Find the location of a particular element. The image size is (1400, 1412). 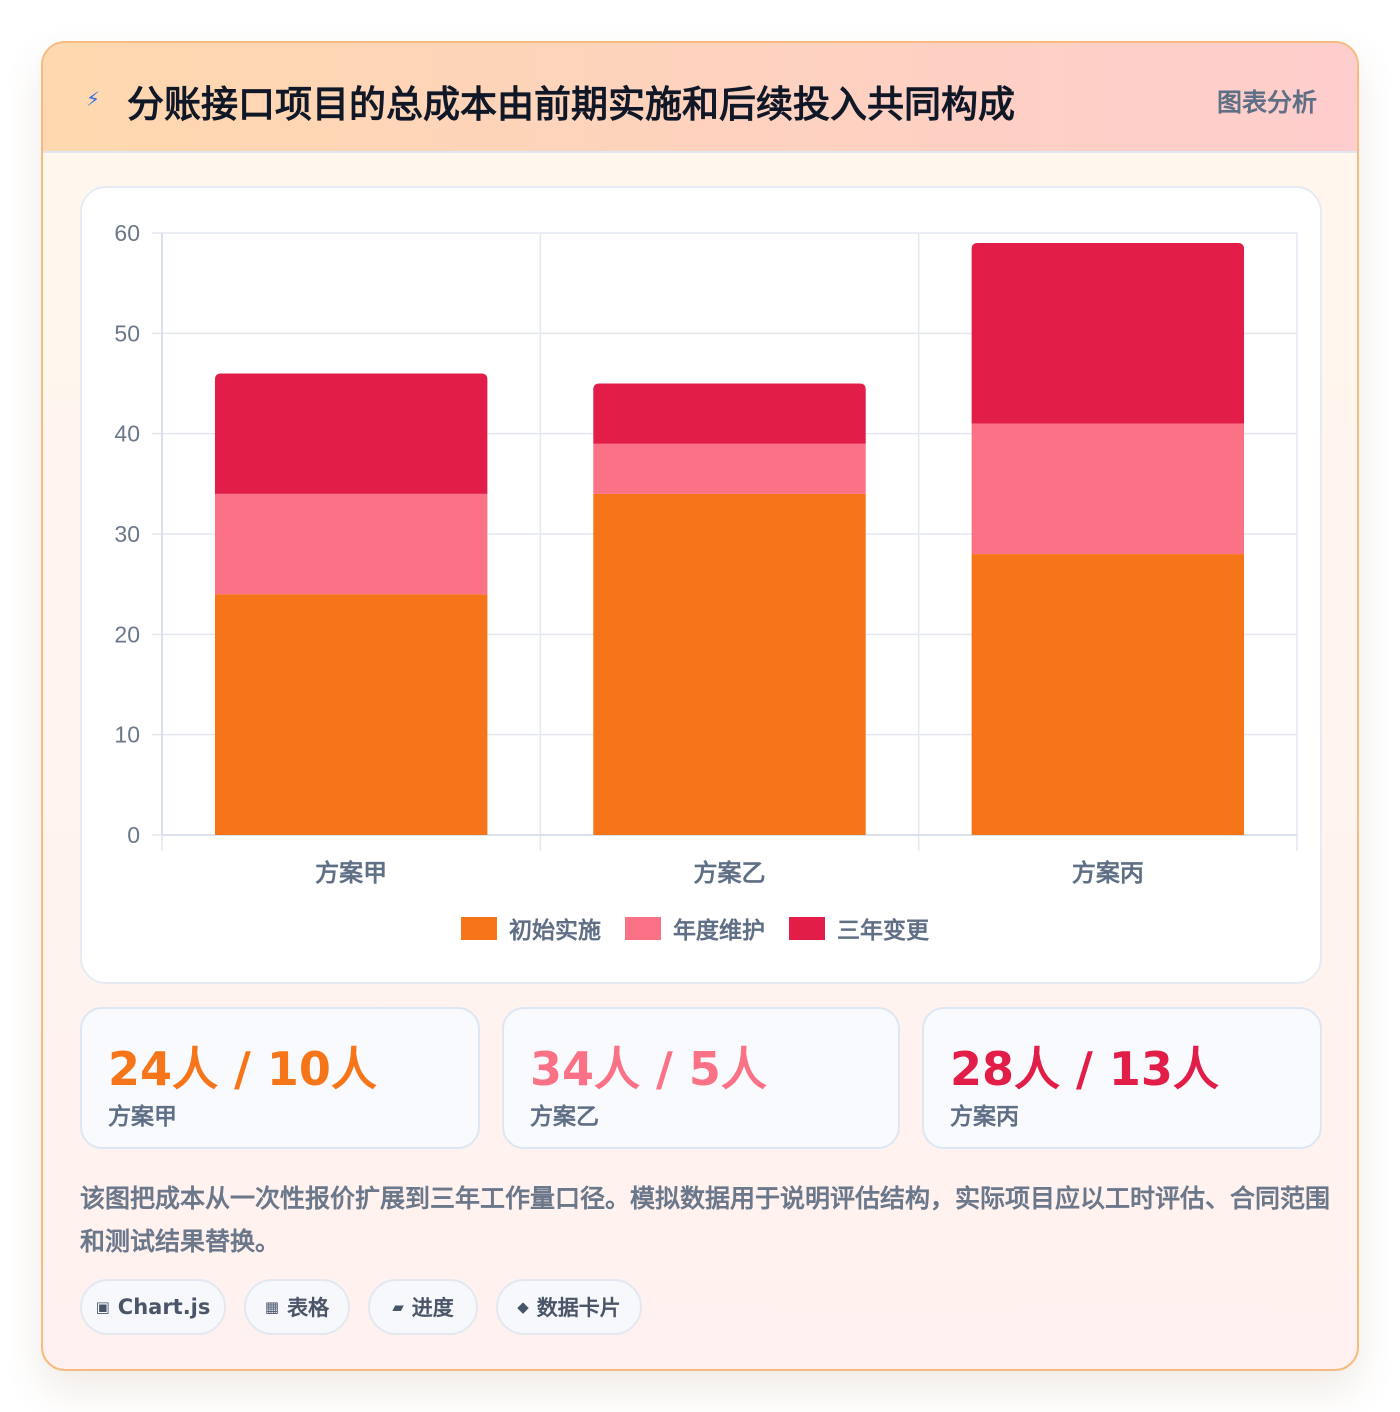

y-tick-label: 0 is located at coordinates (133, 835).